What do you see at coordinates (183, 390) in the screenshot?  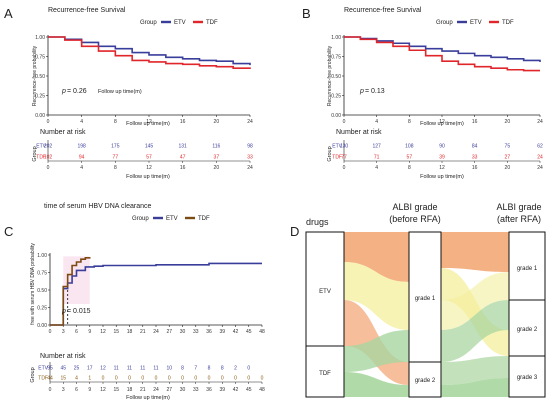 I see `panel-c-nar-tick-label-10: 30` at bounding box center [183, 390].